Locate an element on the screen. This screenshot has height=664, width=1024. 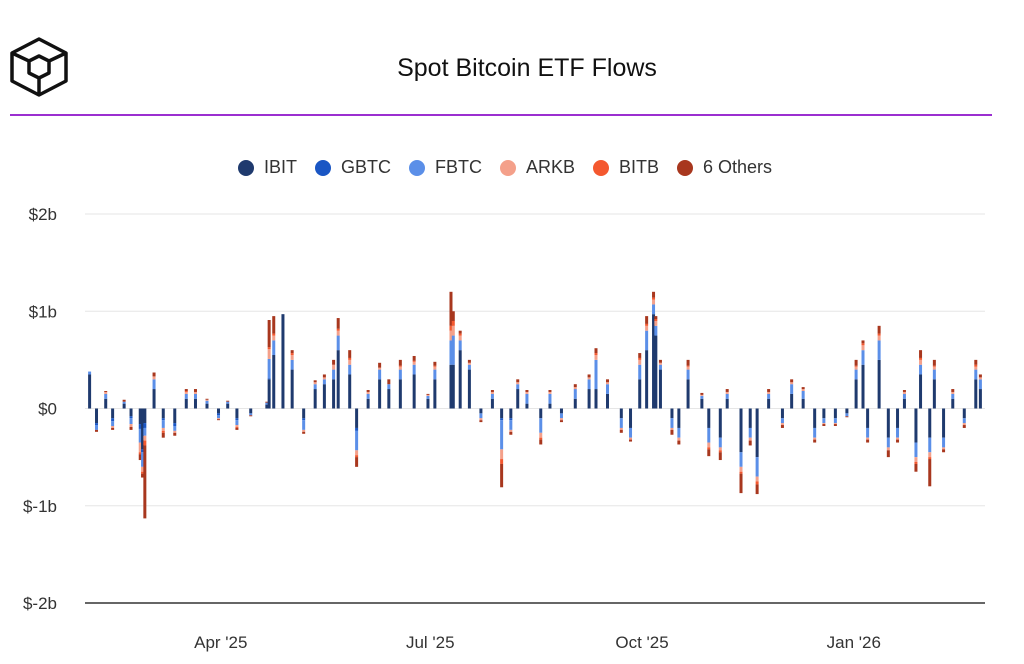
legend-item-ibit: IBIT is located at coordinates (267, 167).